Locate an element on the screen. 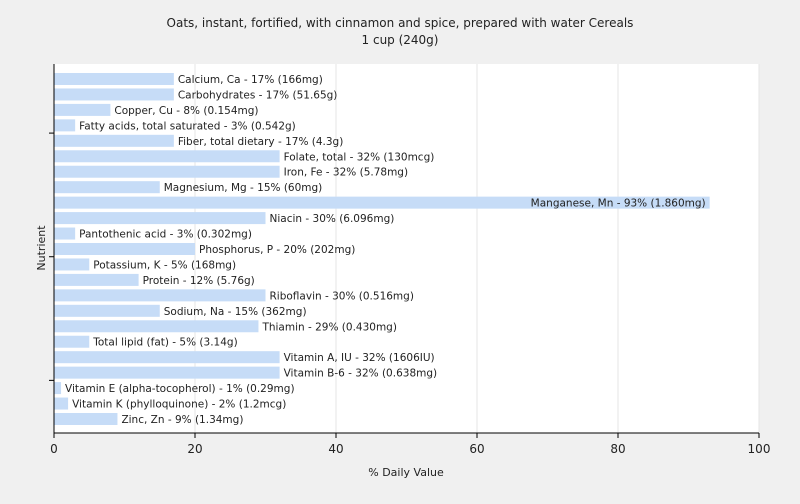 Image resolution: width=800 pixels, height=504 pixels. bar-label: Iron, Fe - 32% (5.78mg) is located at coordinates (346, 173).